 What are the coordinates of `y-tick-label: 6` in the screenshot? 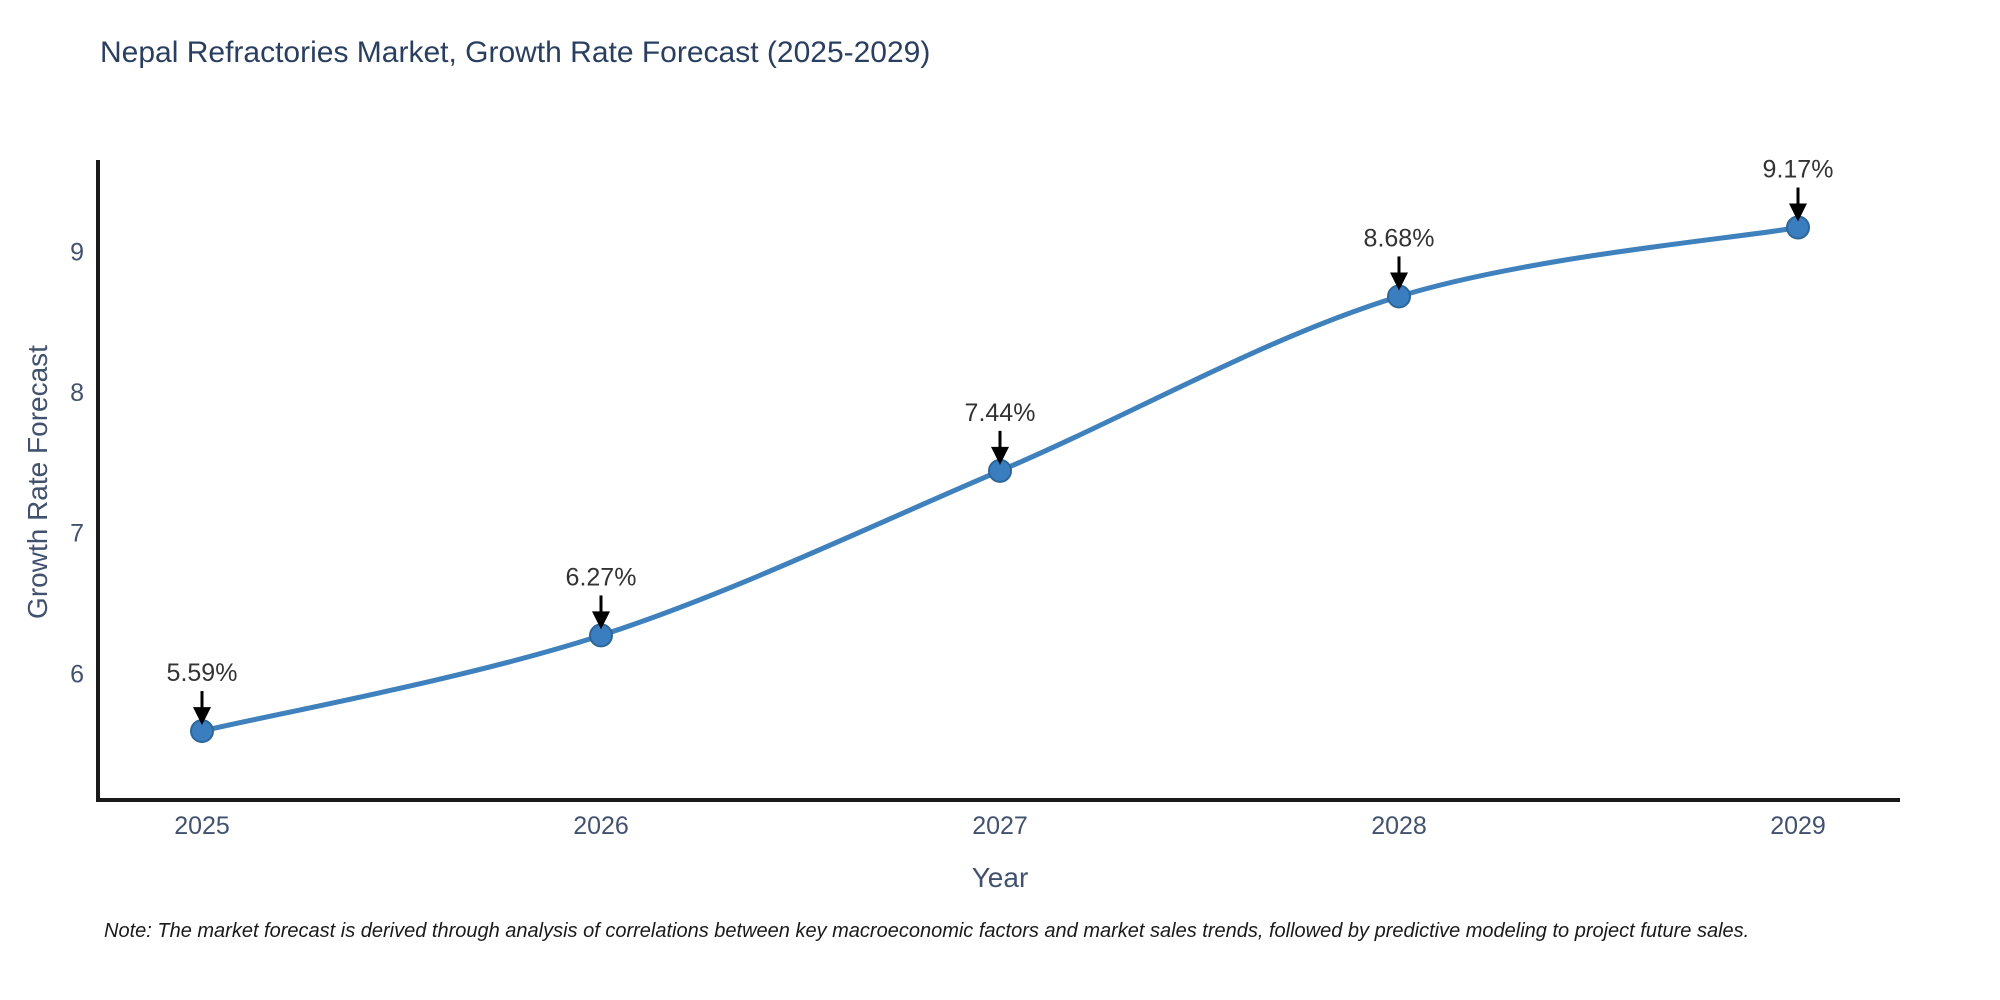 It's located at (77, 674).